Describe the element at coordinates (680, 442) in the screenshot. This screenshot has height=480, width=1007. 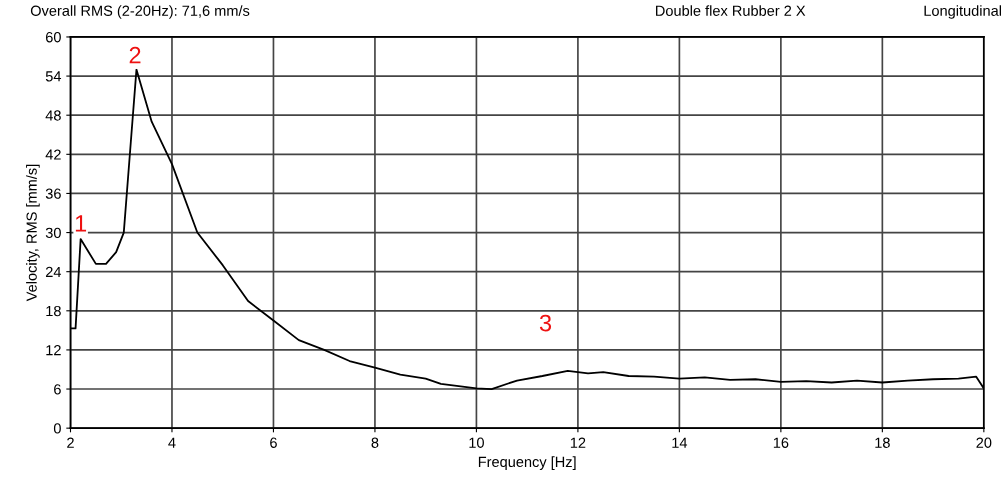
I see `x-tick-label: 14` at that location.